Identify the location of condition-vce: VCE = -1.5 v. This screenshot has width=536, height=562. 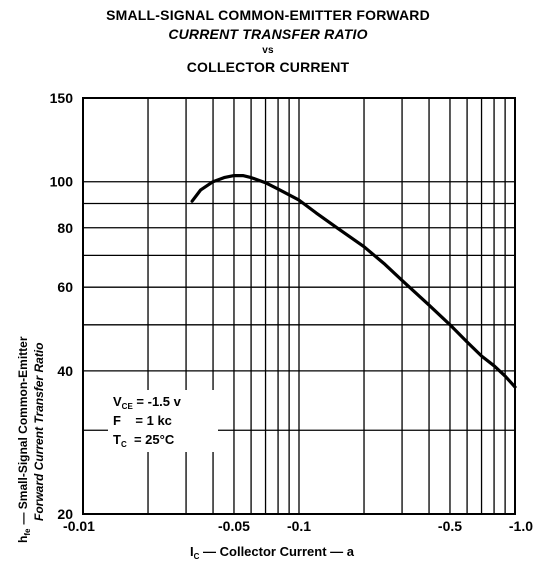
(147, 402).